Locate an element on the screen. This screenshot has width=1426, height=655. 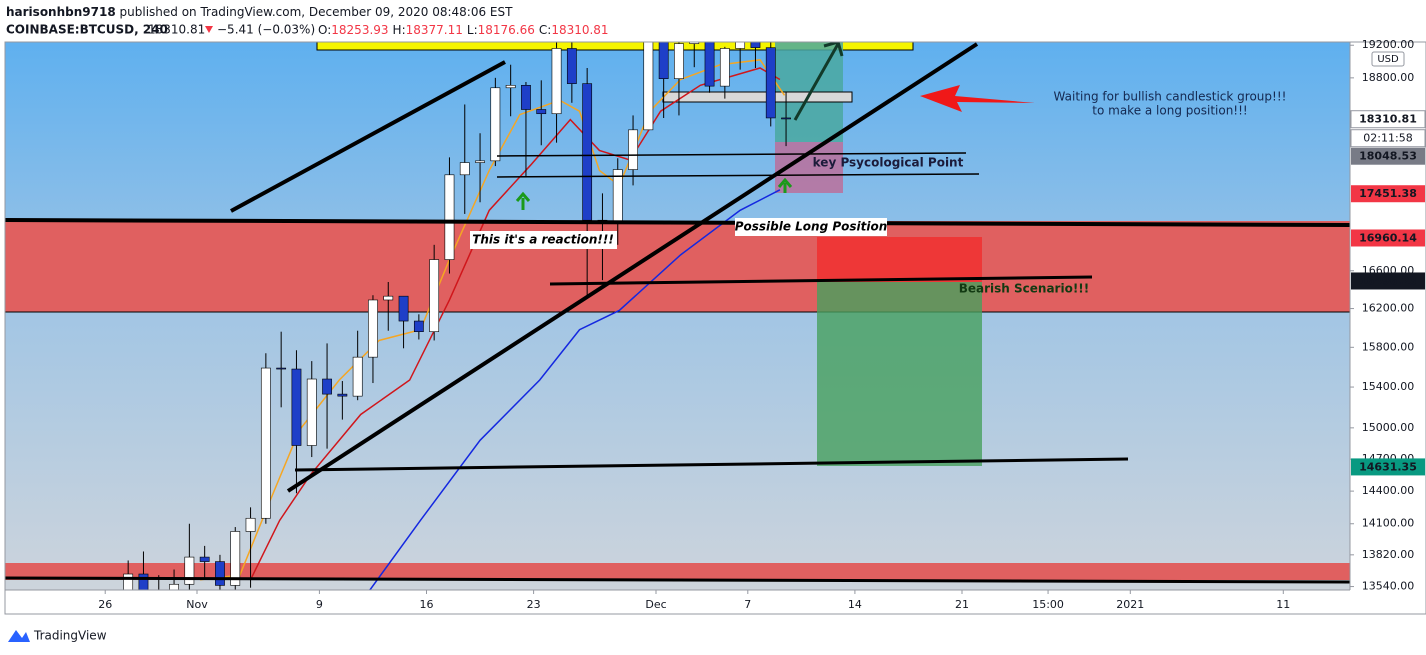
x-tick-label: 14 is located at coordinates (855, 604).